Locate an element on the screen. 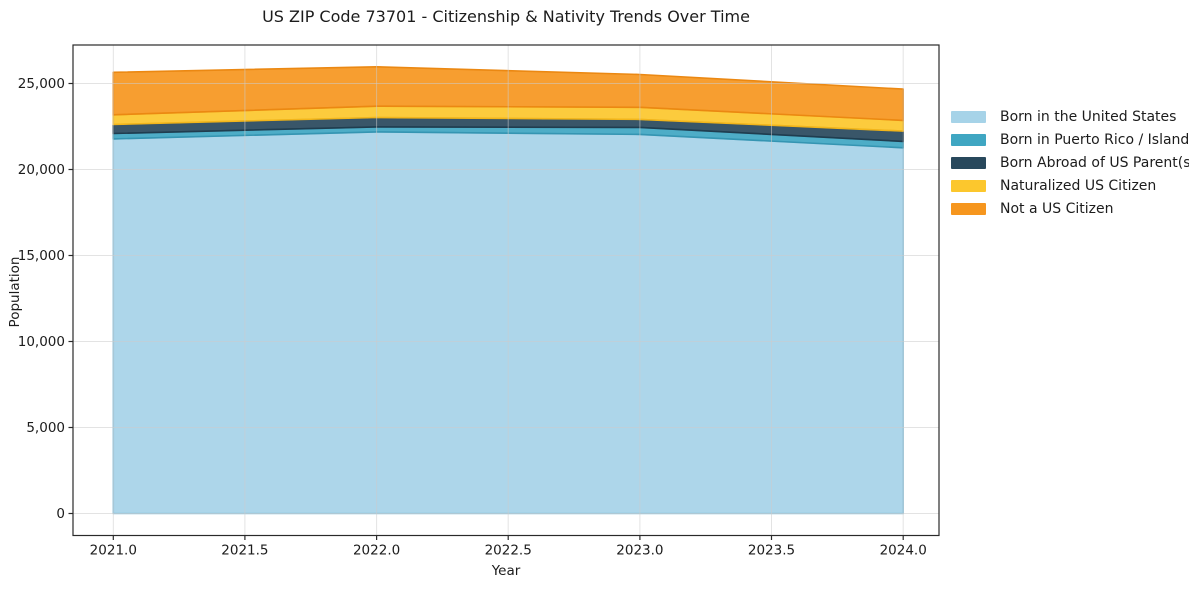 The height and width of the screenshot is (590, 1189). y-axis-label: Population is located at coordinates (15, 292).